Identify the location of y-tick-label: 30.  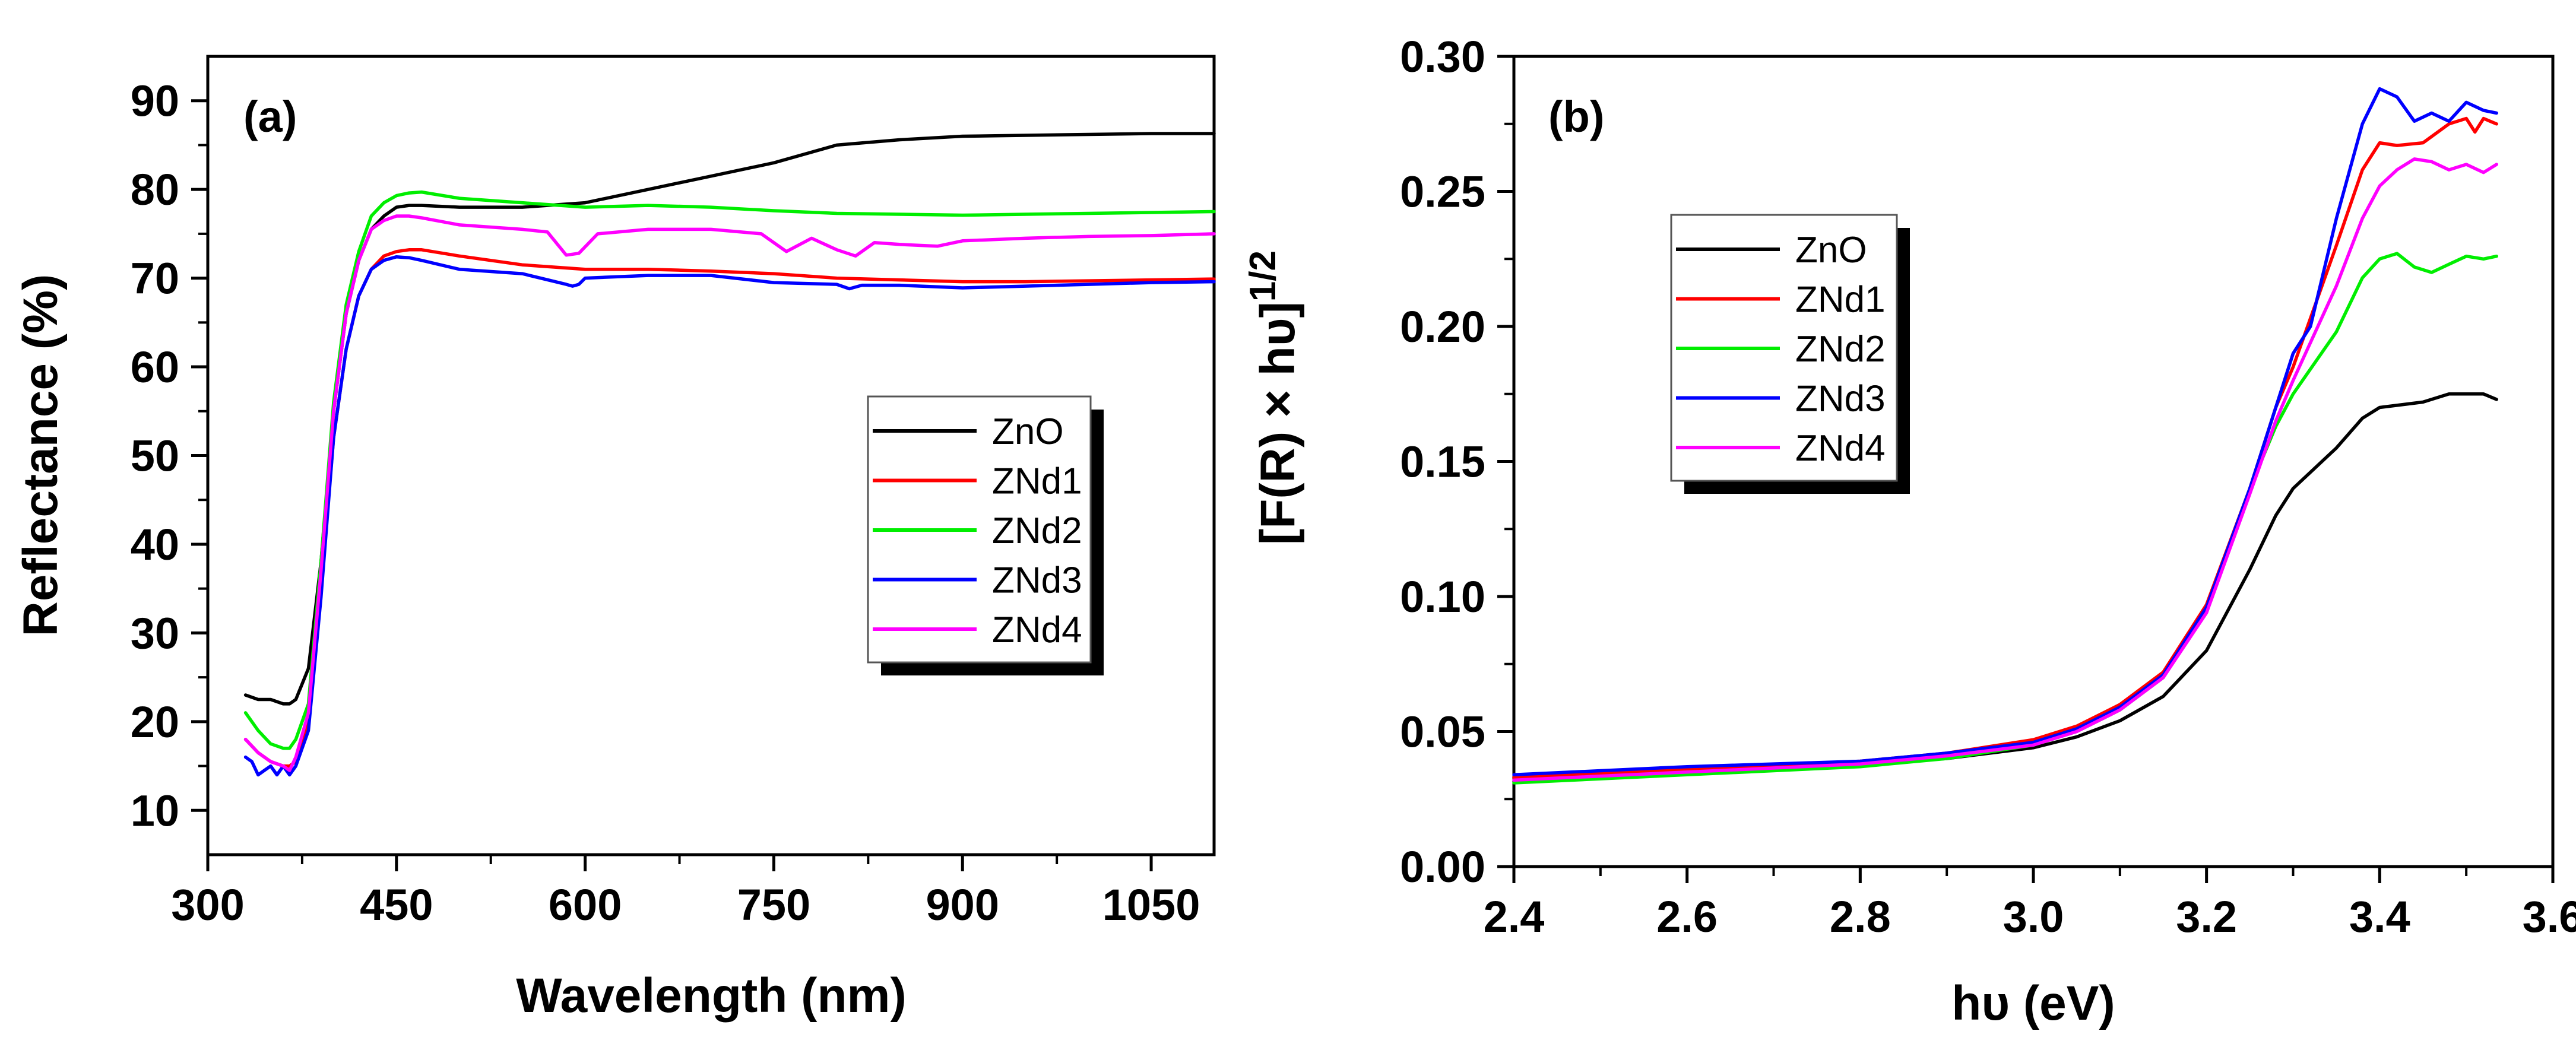
(155, 633).